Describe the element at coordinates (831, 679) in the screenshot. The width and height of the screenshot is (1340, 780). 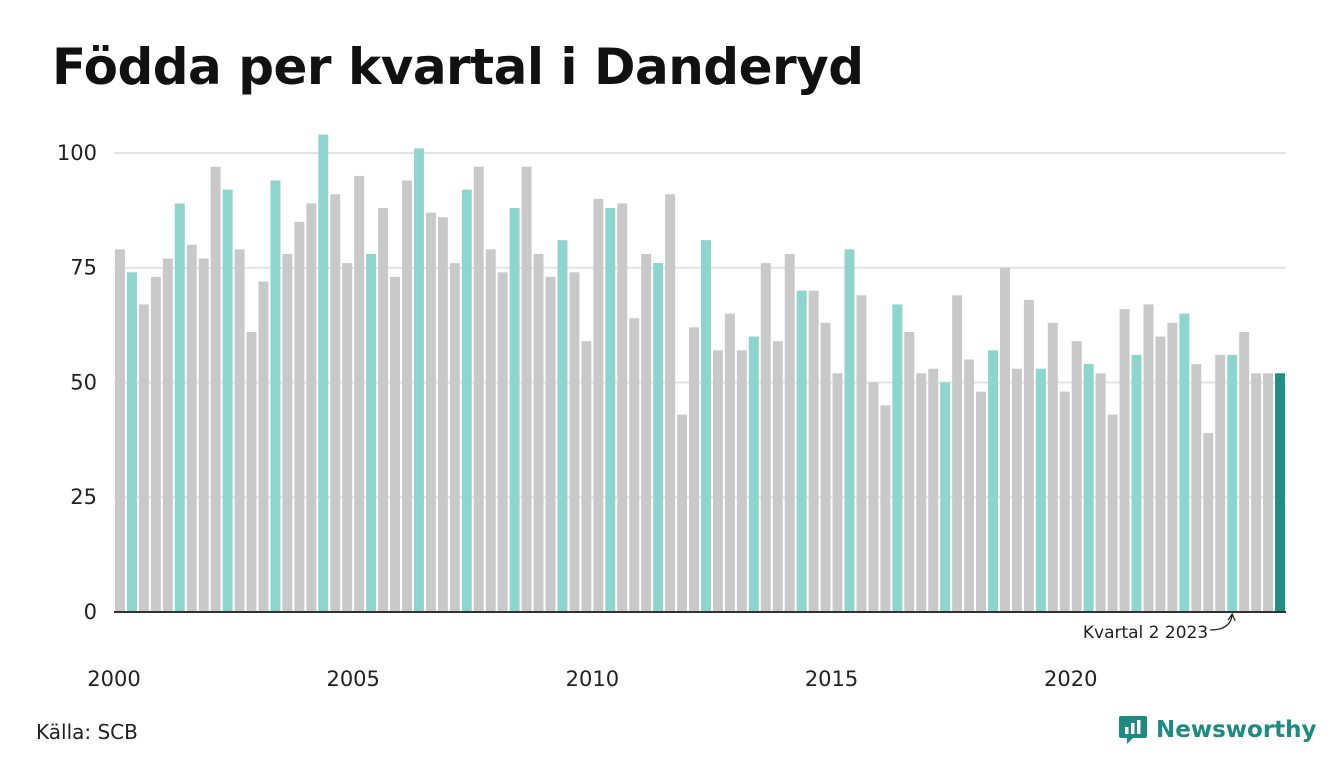
I see `x-tick-label: 2015` at that location.